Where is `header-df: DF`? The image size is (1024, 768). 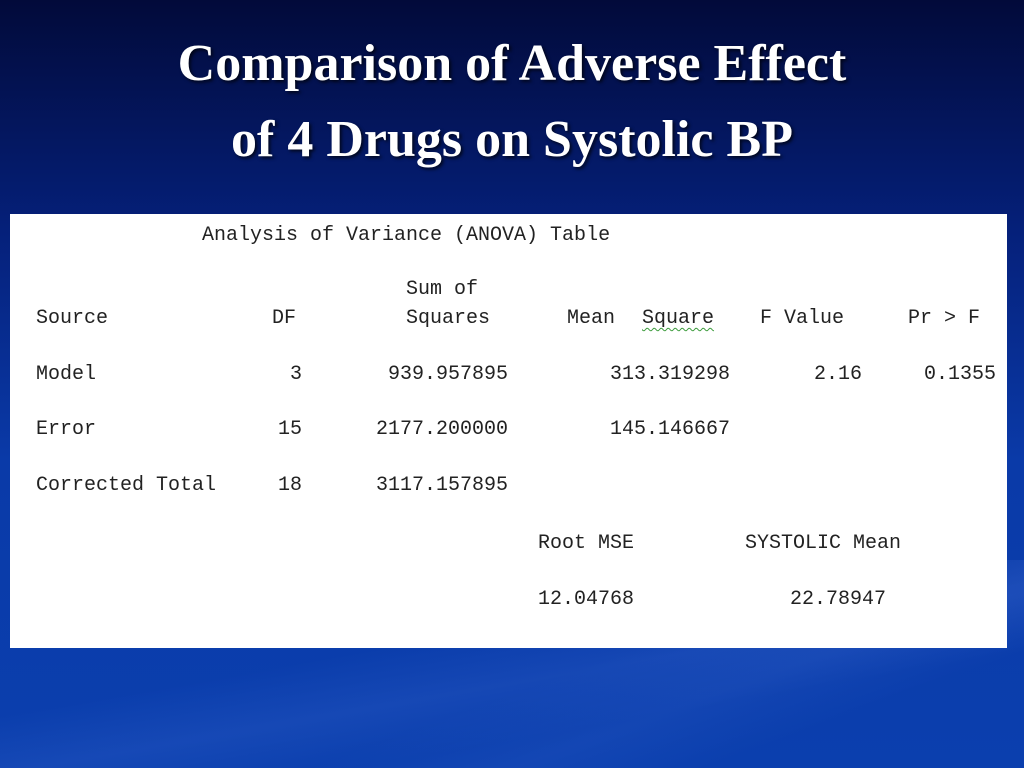 header-df: DF is located at coordinates (284, 318).